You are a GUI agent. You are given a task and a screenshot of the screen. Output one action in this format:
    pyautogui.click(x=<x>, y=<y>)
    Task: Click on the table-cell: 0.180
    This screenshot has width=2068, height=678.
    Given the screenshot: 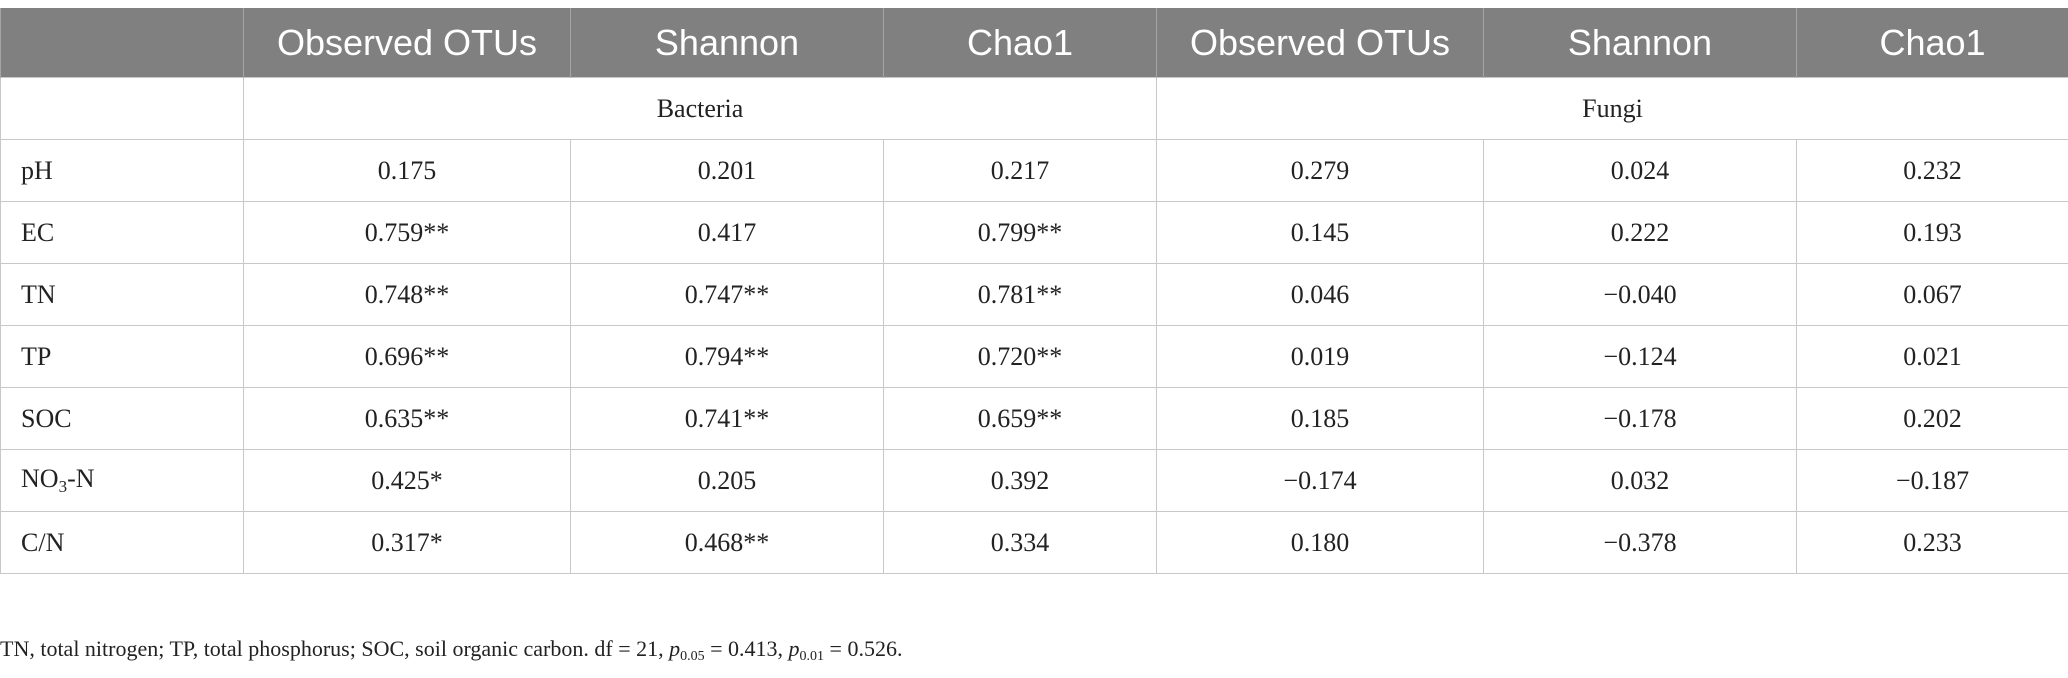 What is the action you would take?
    pyautogui.click(x=1320, y=542)
    